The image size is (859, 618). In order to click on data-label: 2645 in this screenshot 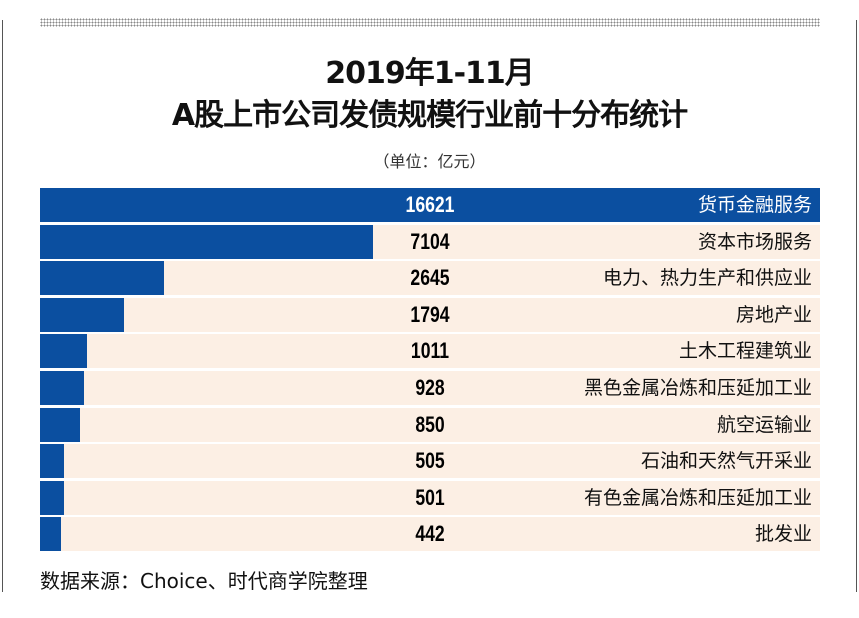, I will do `click(430, 278)`.